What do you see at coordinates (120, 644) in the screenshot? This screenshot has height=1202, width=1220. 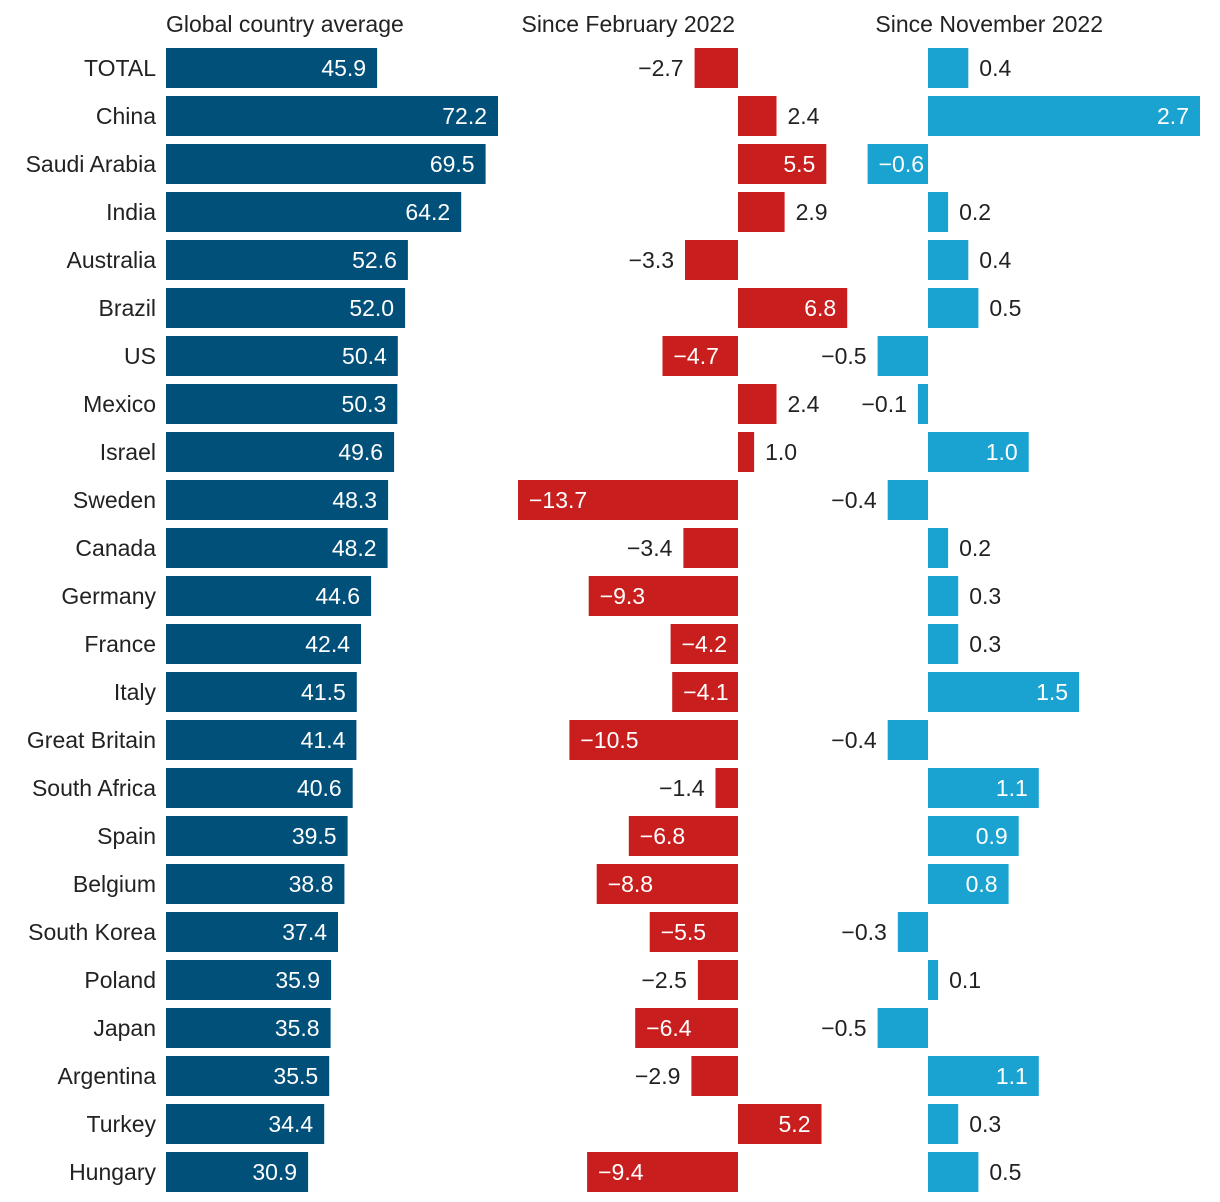 I see `country-label: France` at bounding box center [120, 644].